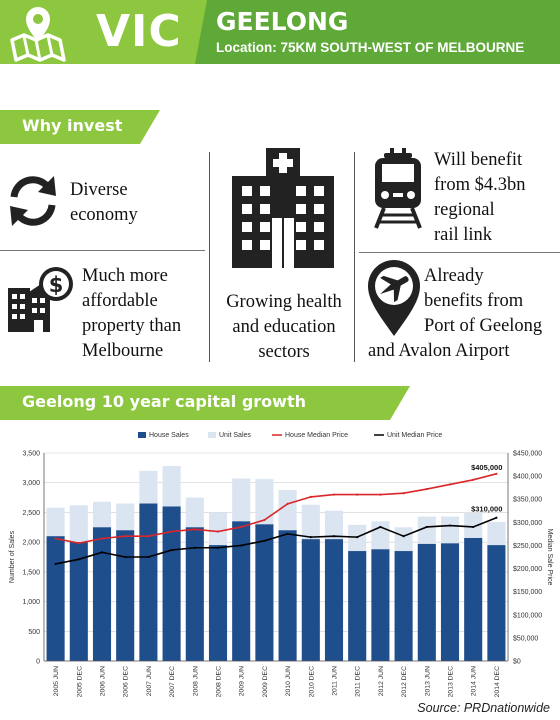 Image resolution: width=560 pixels, height=720 pixels. I want to click on x-tick-label: 2012 JUN, so click(381, 681).